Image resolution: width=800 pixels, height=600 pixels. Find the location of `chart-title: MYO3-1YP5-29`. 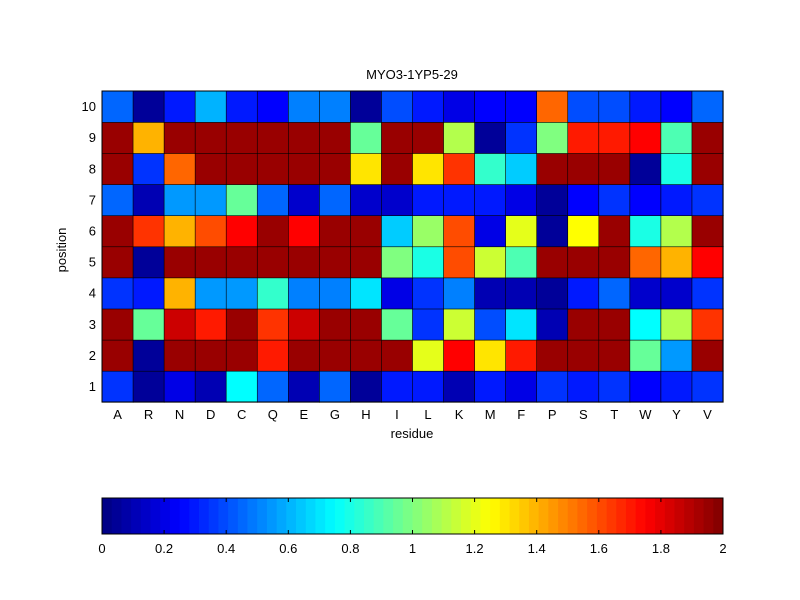

chart-title: MYO3-1YP5-29 is located at coordinates (412, 74).